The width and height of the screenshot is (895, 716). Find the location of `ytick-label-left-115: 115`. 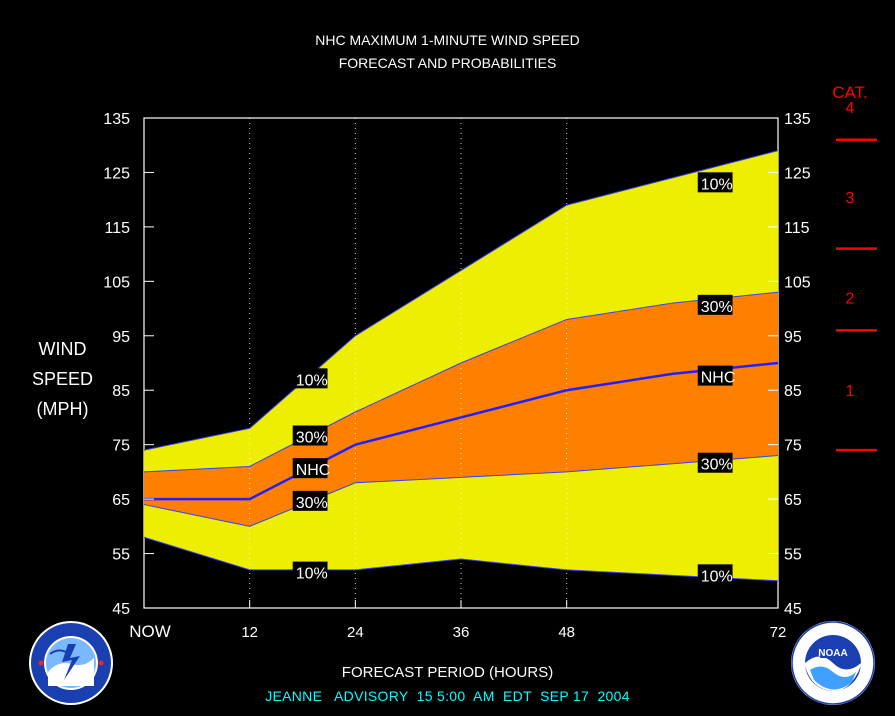

ytick-label-left-115: 115 is located at coordinates (117, 228).